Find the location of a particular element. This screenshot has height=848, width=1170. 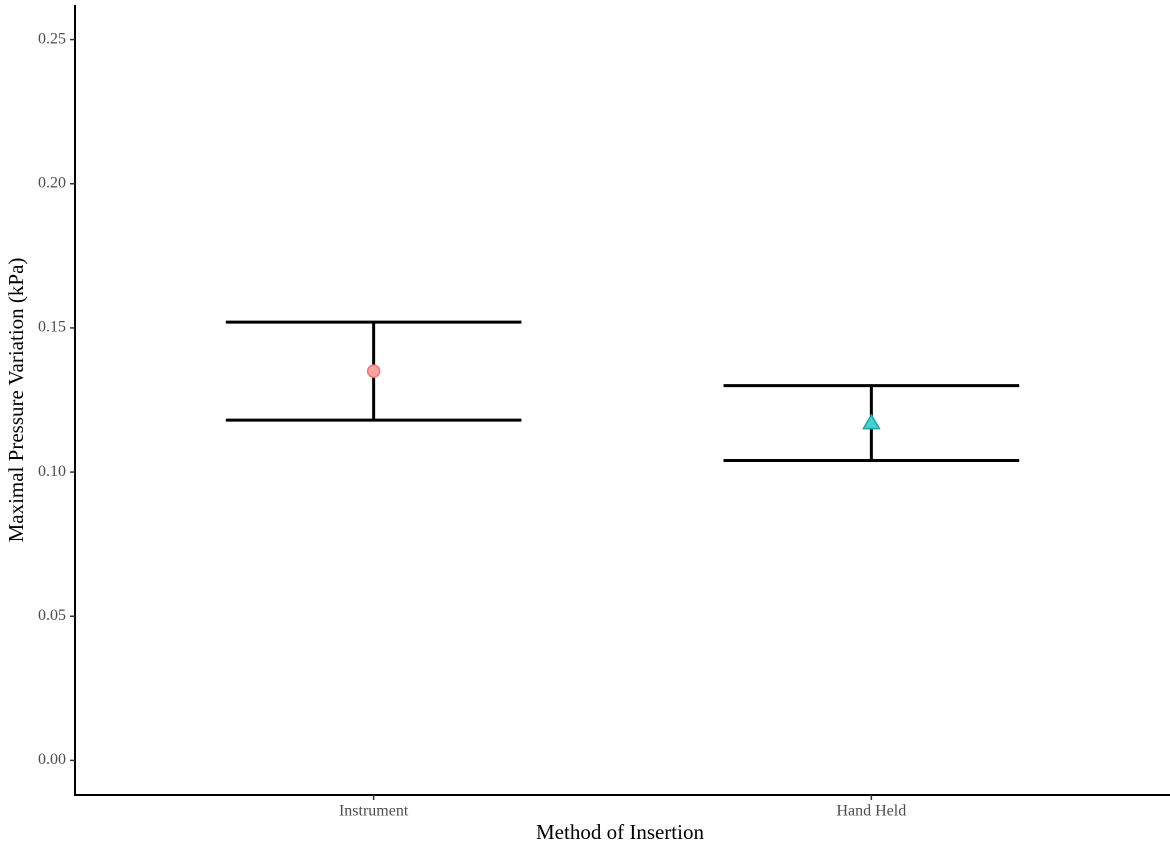

y-tick-label: 0.05 is located at coordinates (52, 615).